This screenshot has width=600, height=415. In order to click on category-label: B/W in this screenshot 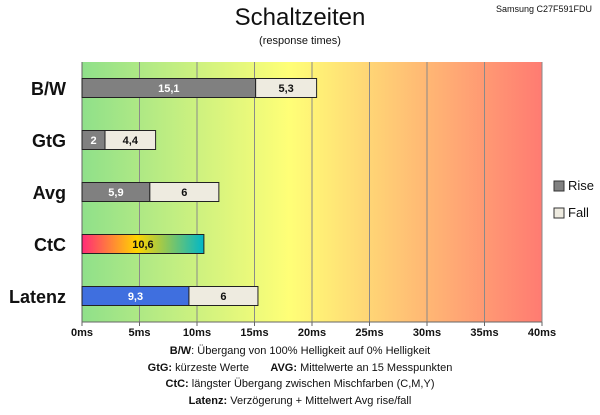, I will do `click(48, 89)`.